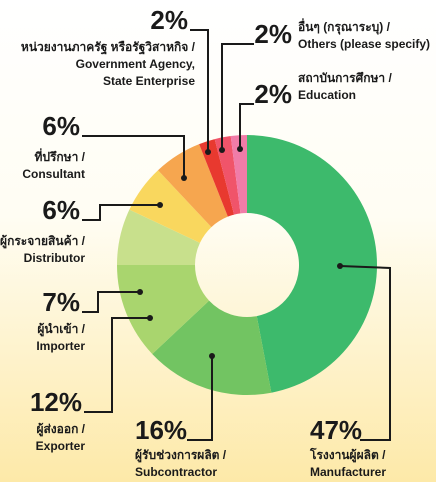 This screenshot has height=482, width=436. I want to click on category-label: Importer, so click(60, 346).